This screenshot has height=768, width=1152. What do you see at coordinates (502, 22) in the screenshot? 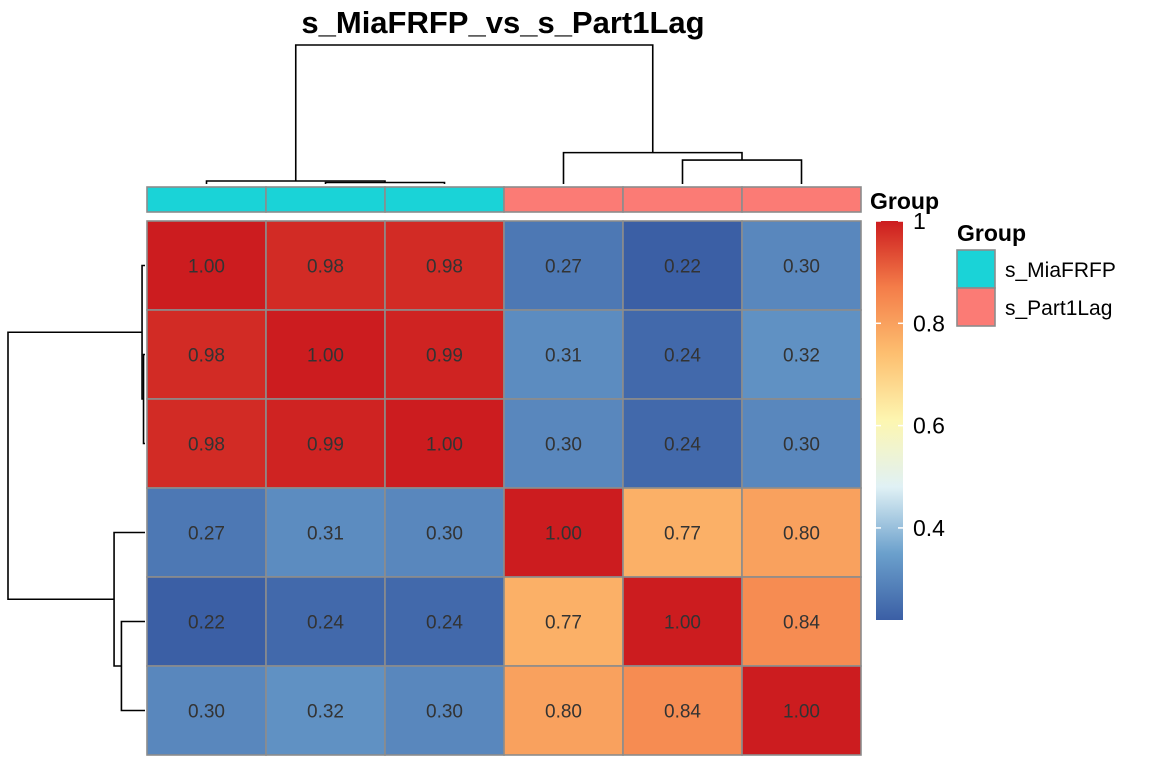
I see `chart-title: s_MiaFRFP_vs_s_Part1Lag` at bounding box center [502, 22].